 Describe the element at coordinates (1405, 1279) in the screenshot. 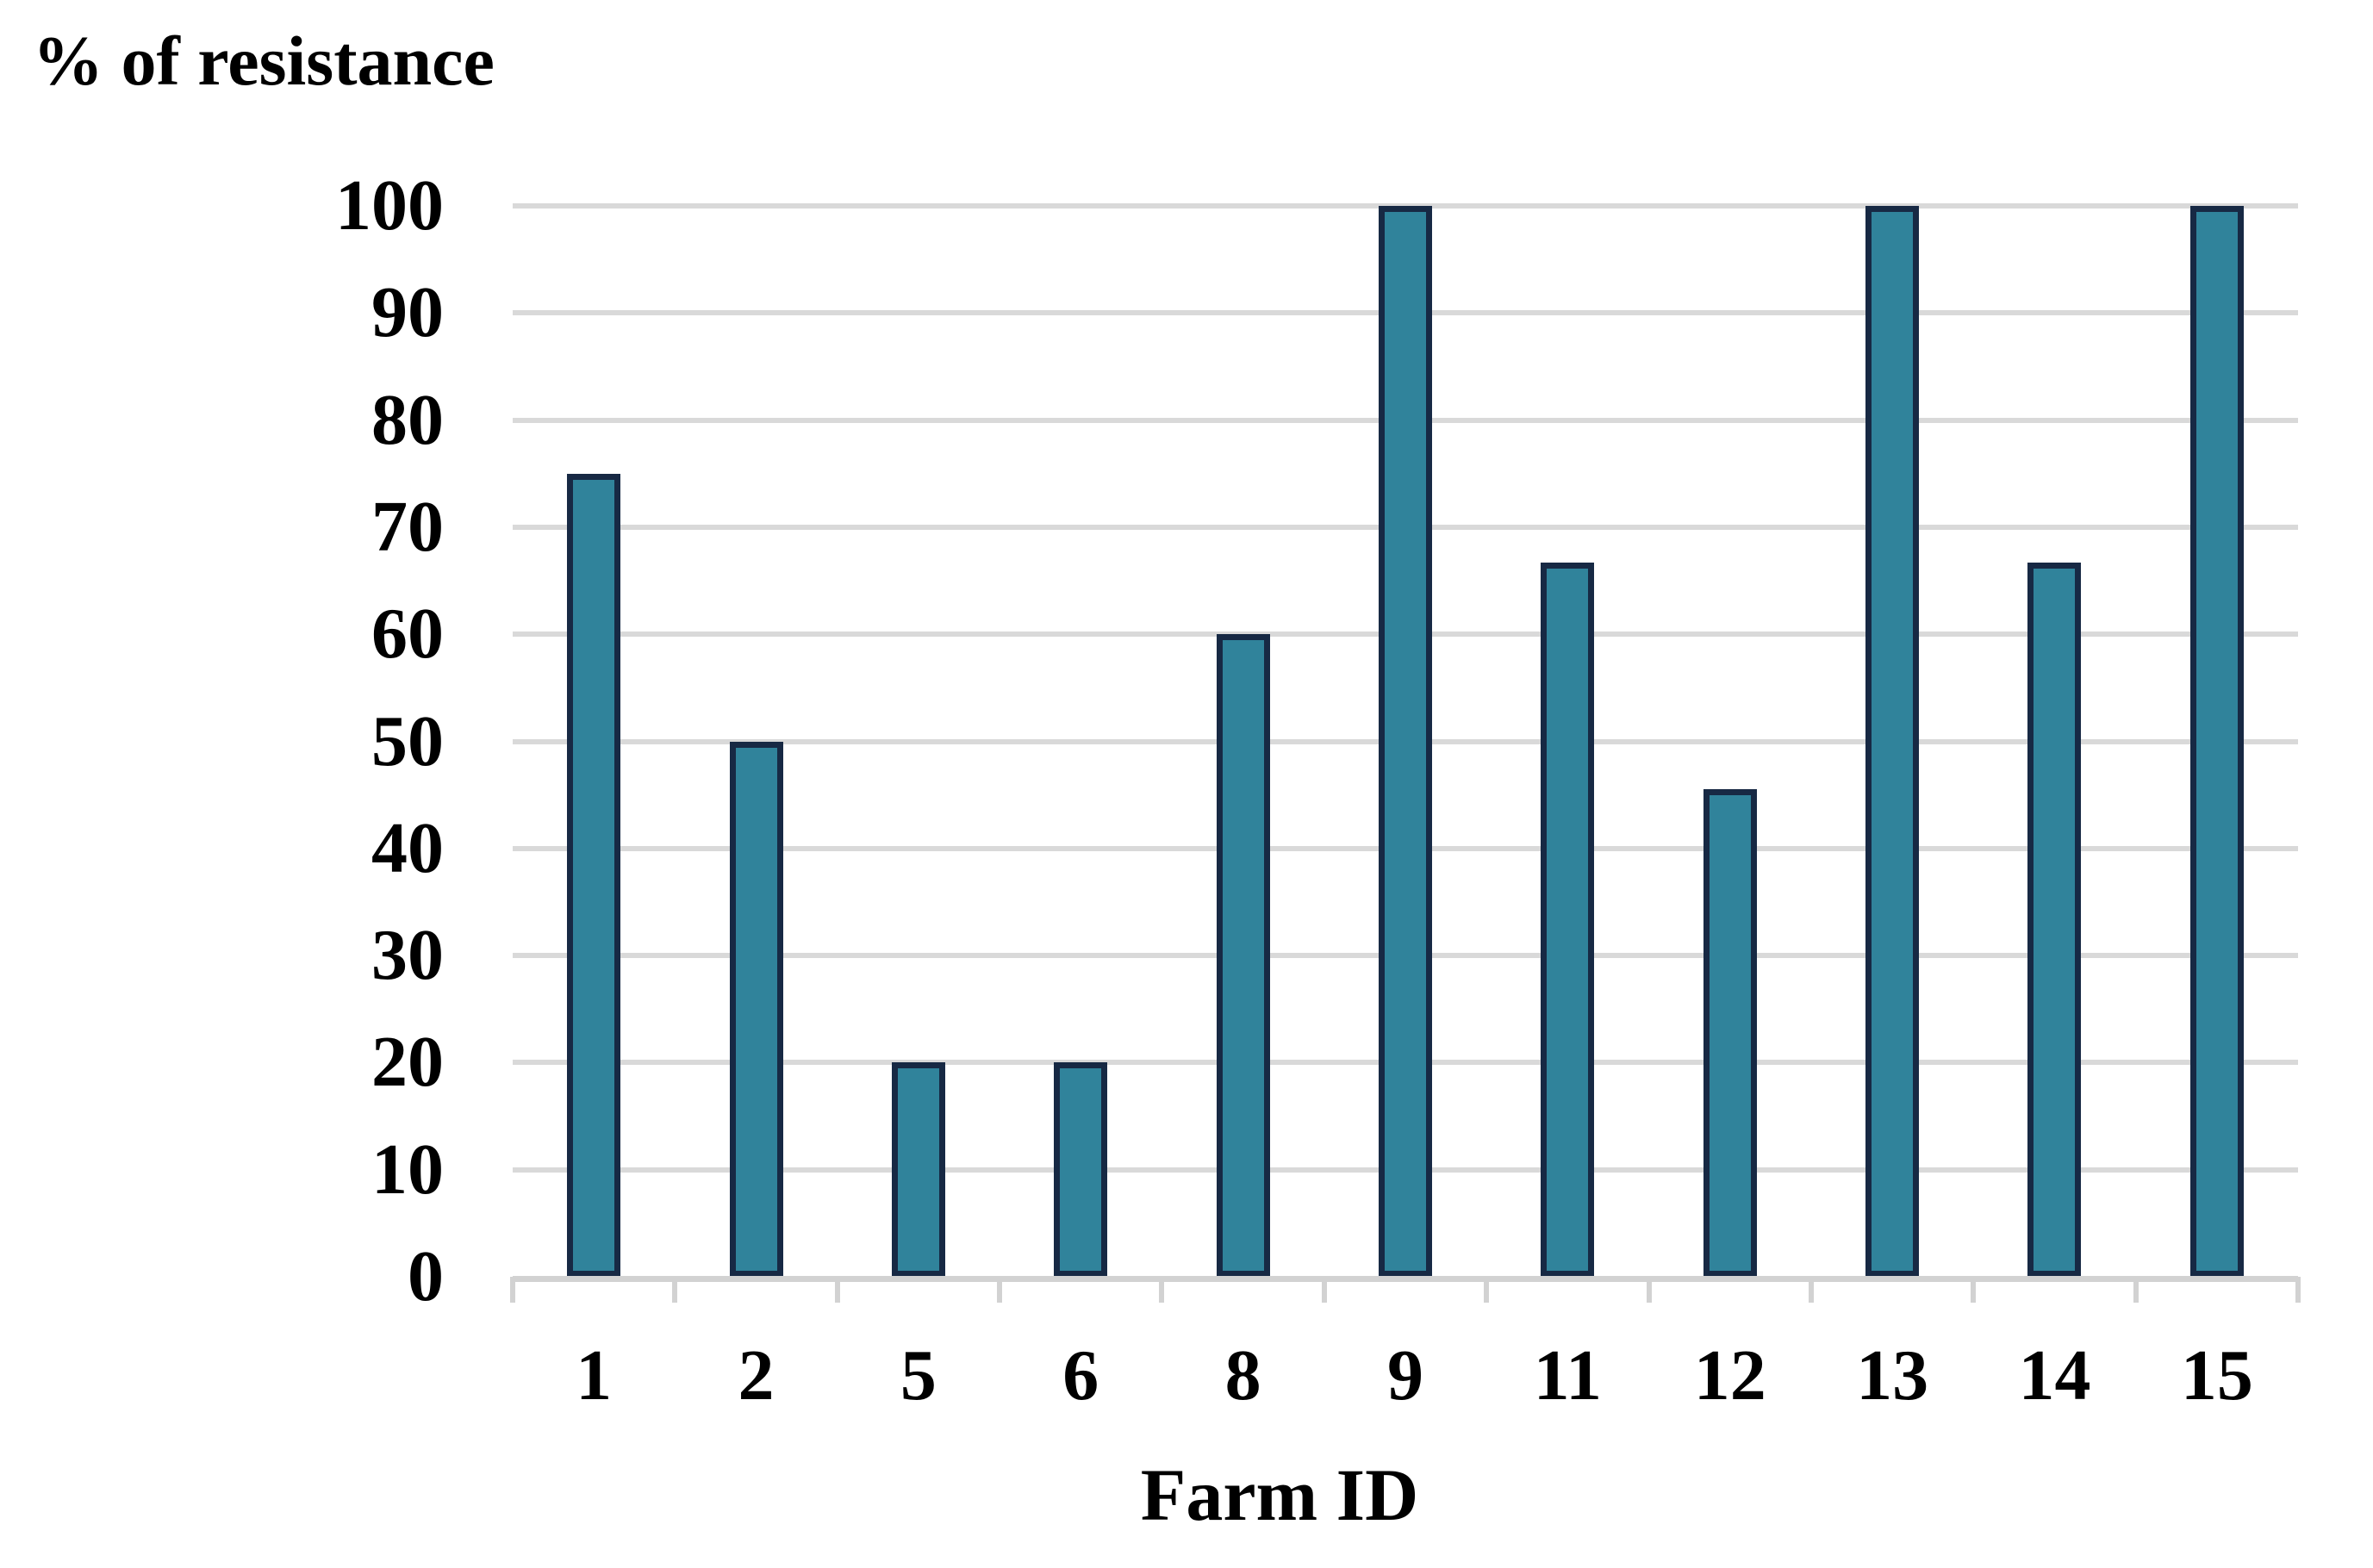

I see `x-axis-line` at that location.